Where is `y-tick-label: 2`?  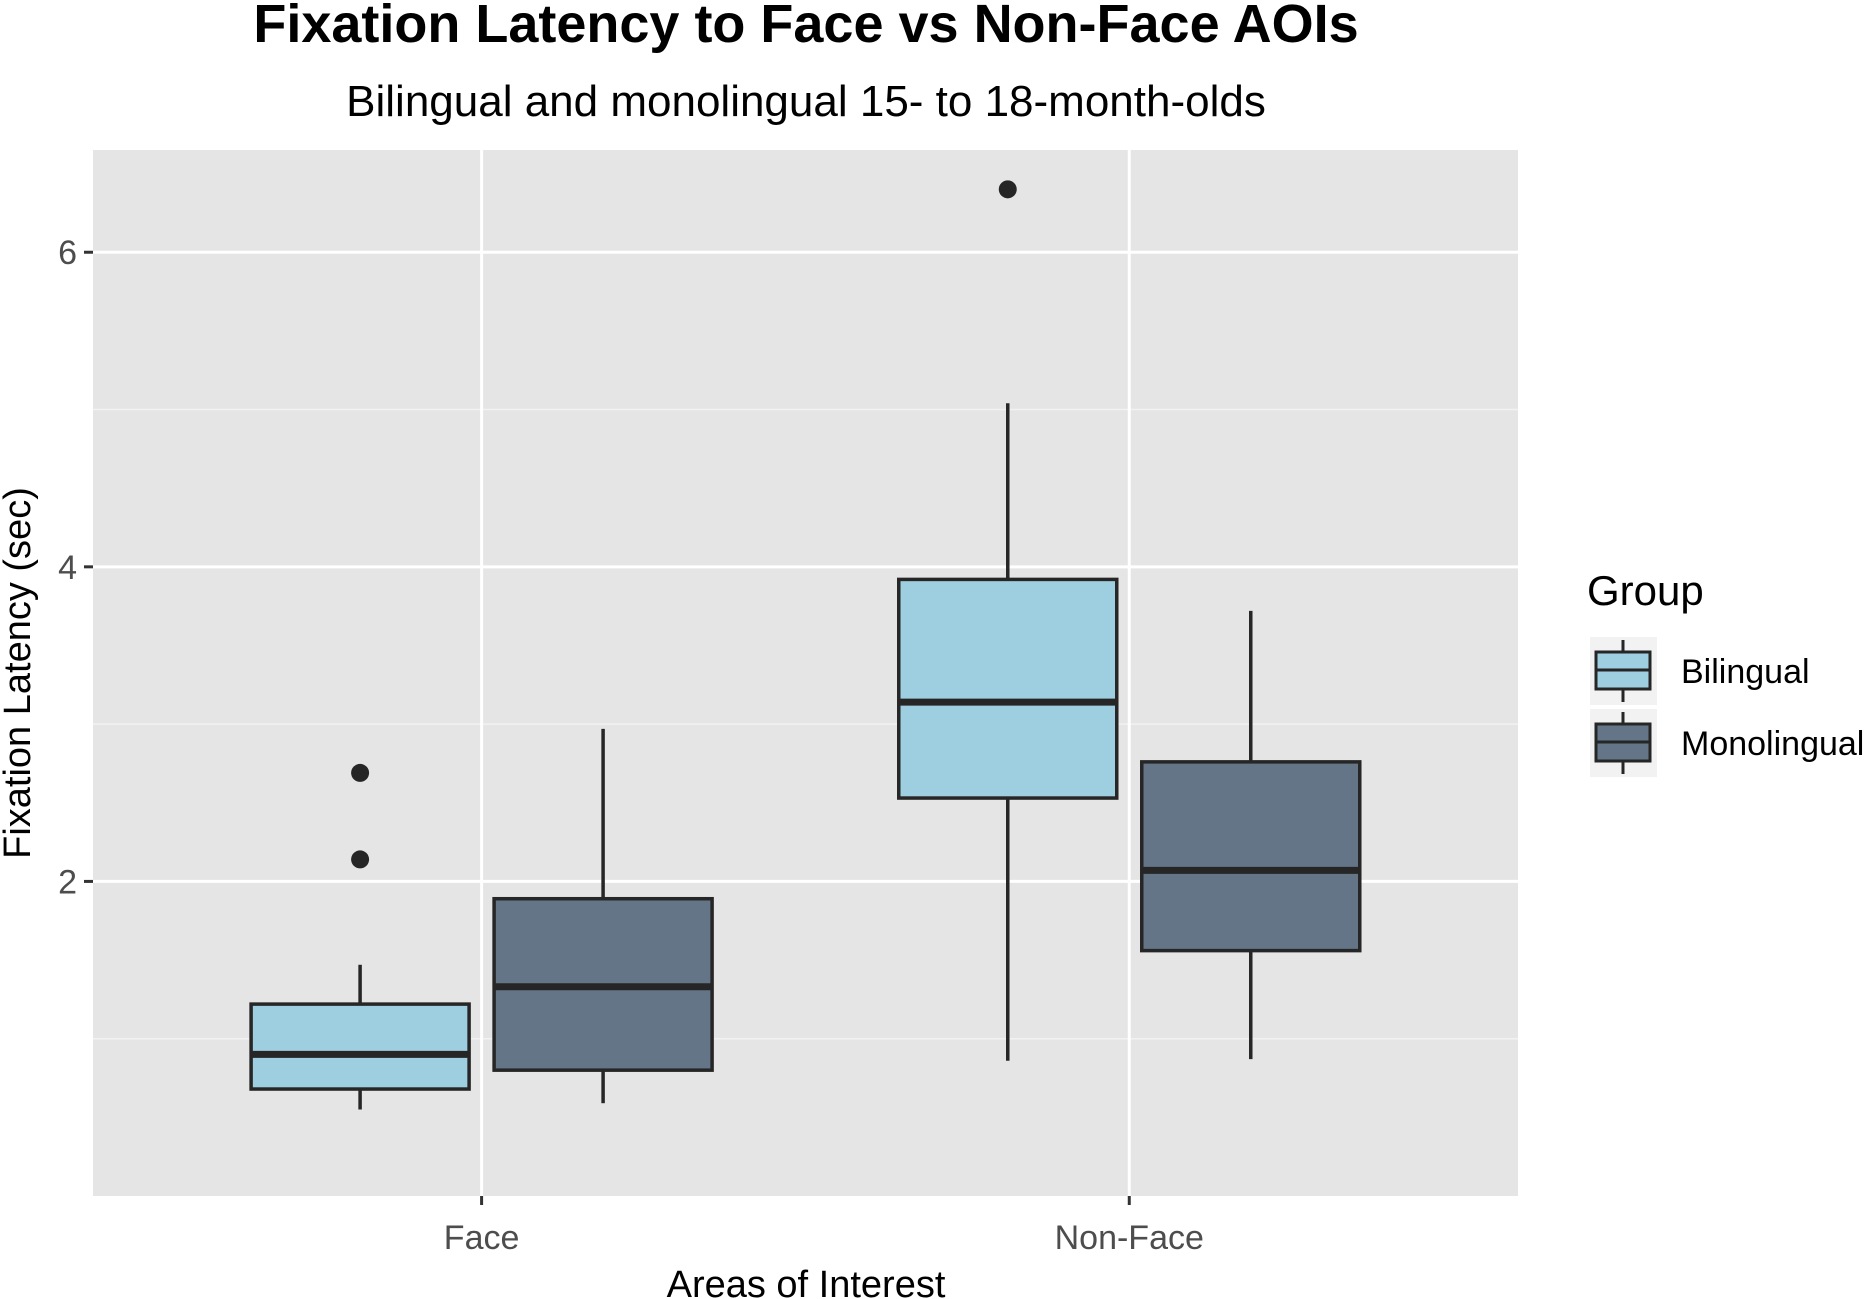
y-tick-label: 2 is located at coordinates (67, 882).